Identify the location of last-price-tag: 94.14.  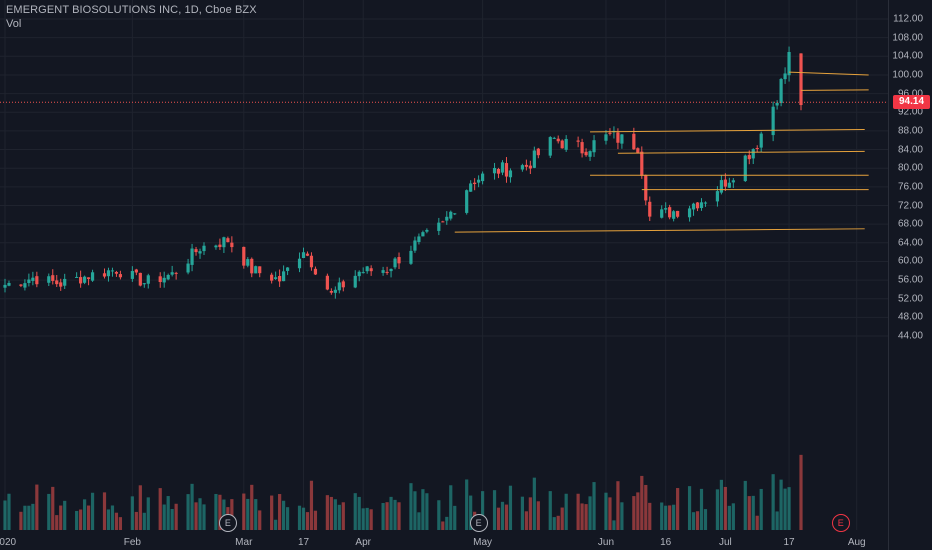
(911, 102).